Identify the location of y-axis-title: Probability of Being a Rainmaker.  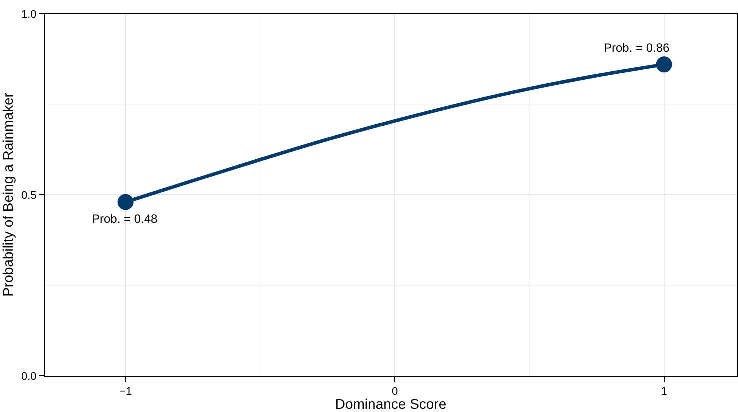
(8, 194).